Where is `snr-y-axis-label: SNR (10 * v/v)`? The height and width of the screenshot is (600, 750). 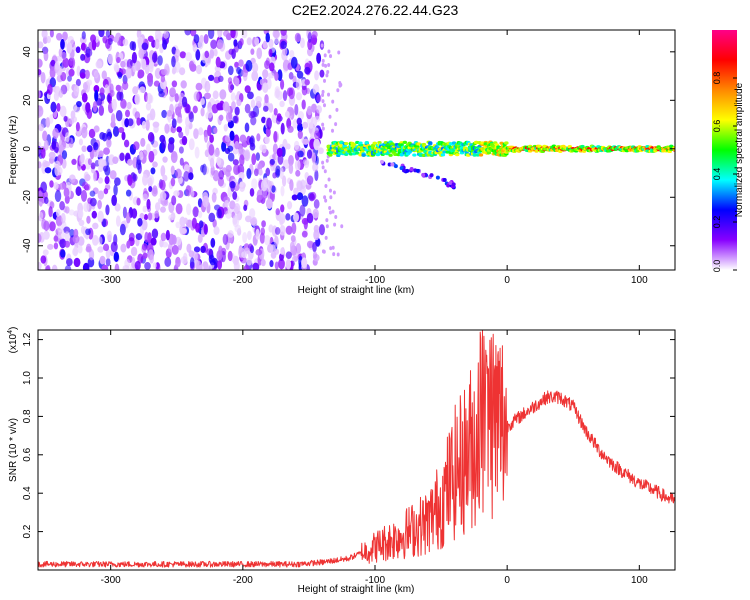
snr-y-axis-label: SNR (10 * v/v) is located at coordinates (13, 450).